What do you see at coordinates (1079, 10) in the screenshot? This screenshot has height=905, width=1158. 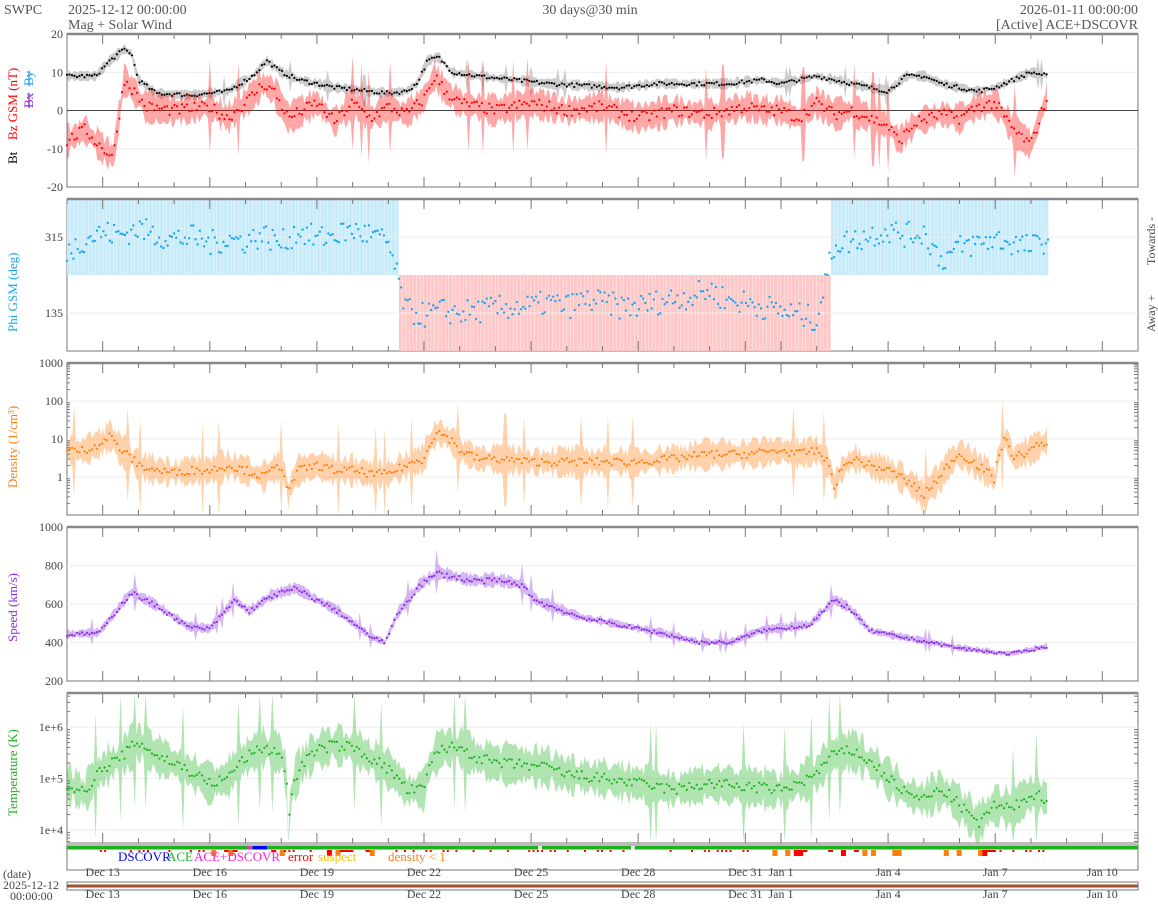 I see `end-time: 2026-01-11 00:00:00` at bounding box center [1079, 10].